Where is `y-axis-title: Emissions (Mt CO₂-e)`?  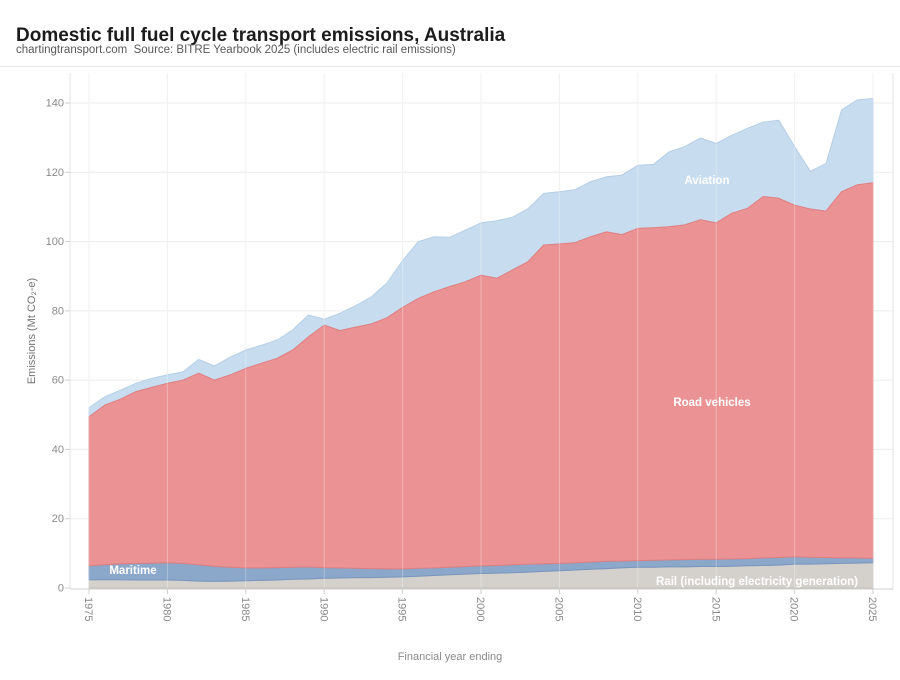
y-axis-title: Emissions (Mt CO₂-e) is located at coordinates (32, 331).